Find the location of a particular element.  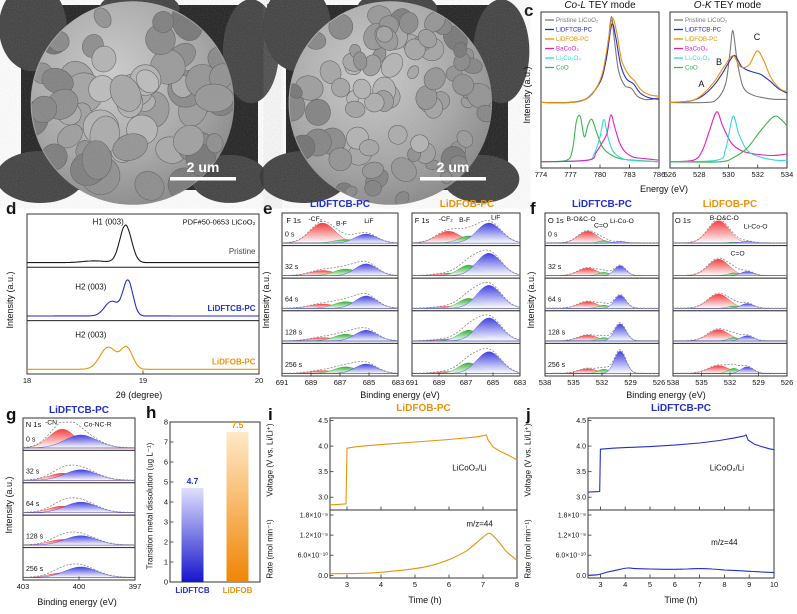

svg-text: -CN is located at coordinates (51, 422).